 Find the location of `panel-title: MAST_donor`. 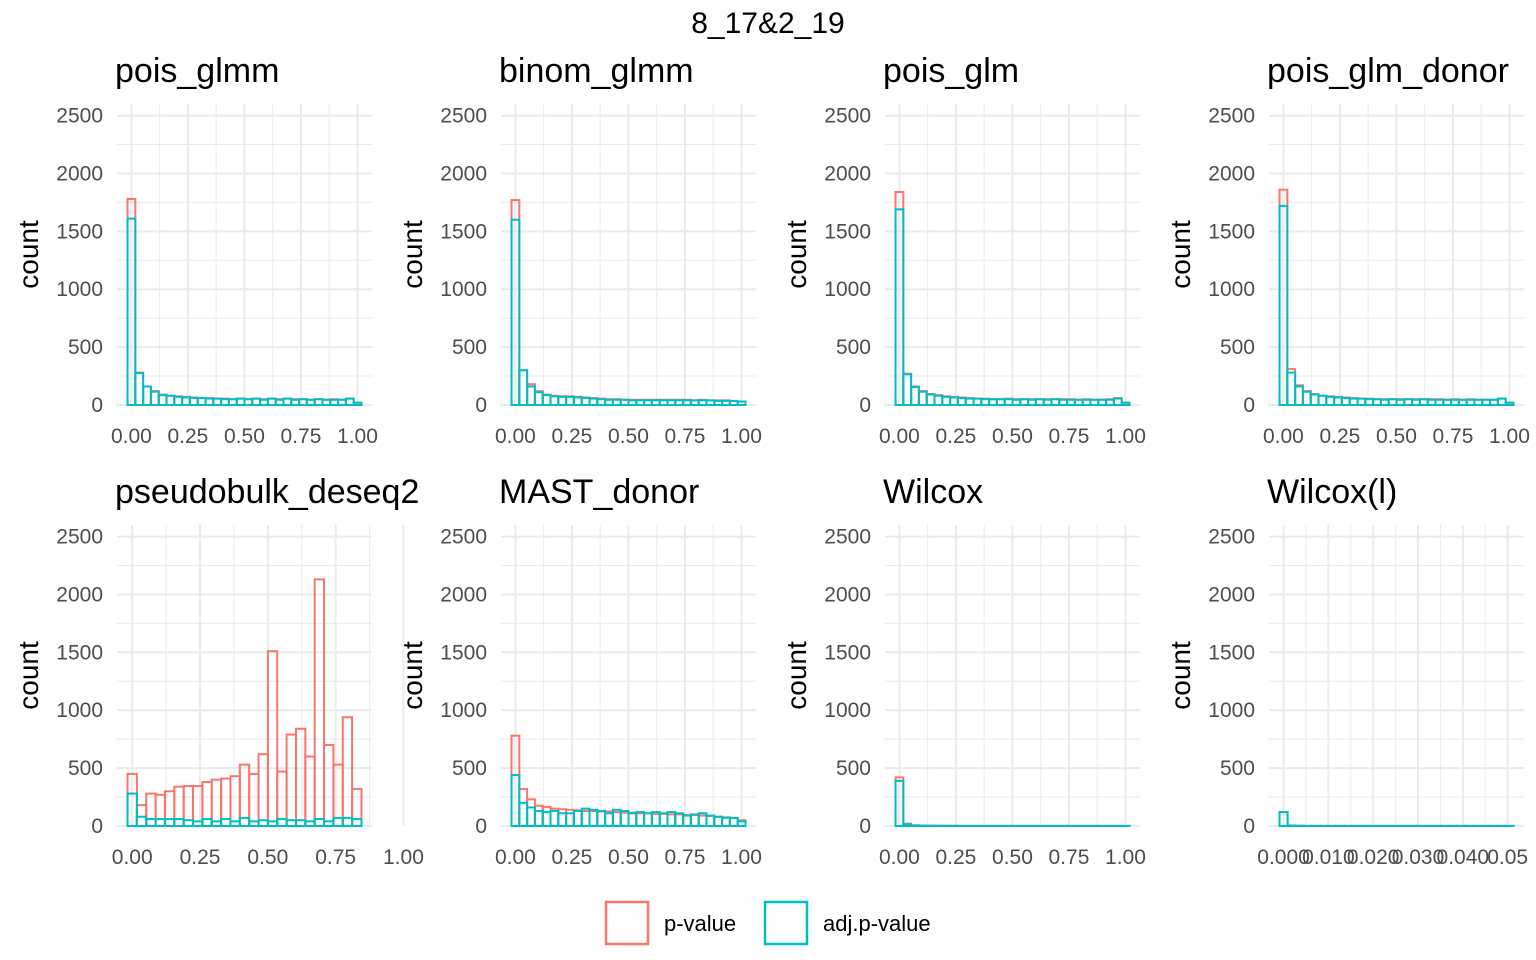

panel-title: MAST_donor is located at coordinates (599, 492).